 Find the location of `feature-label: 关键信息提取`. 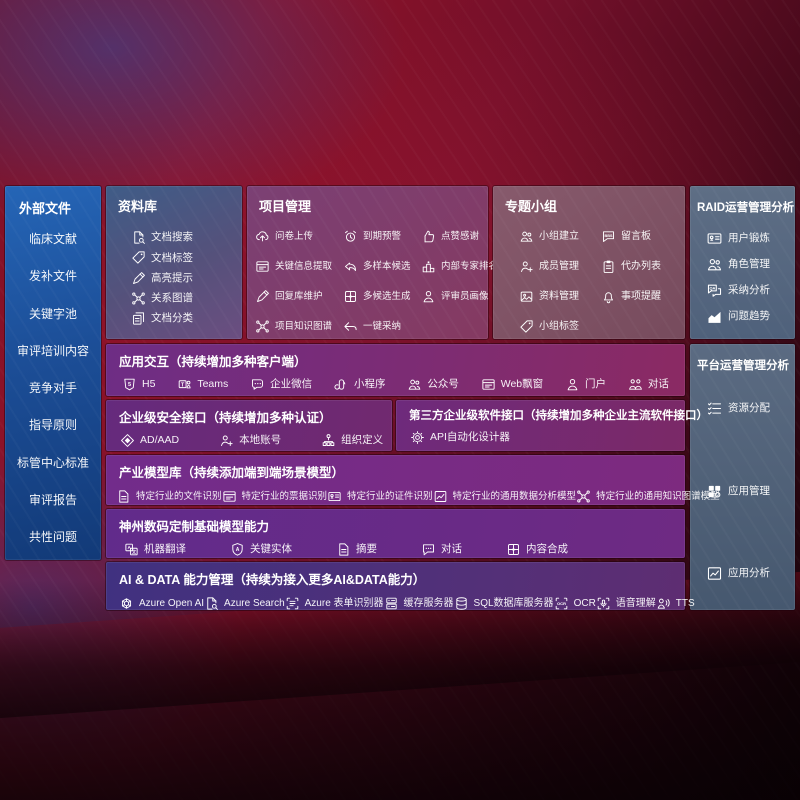

feature-label: 关键信息提取 is located at coordinates (304, 266).